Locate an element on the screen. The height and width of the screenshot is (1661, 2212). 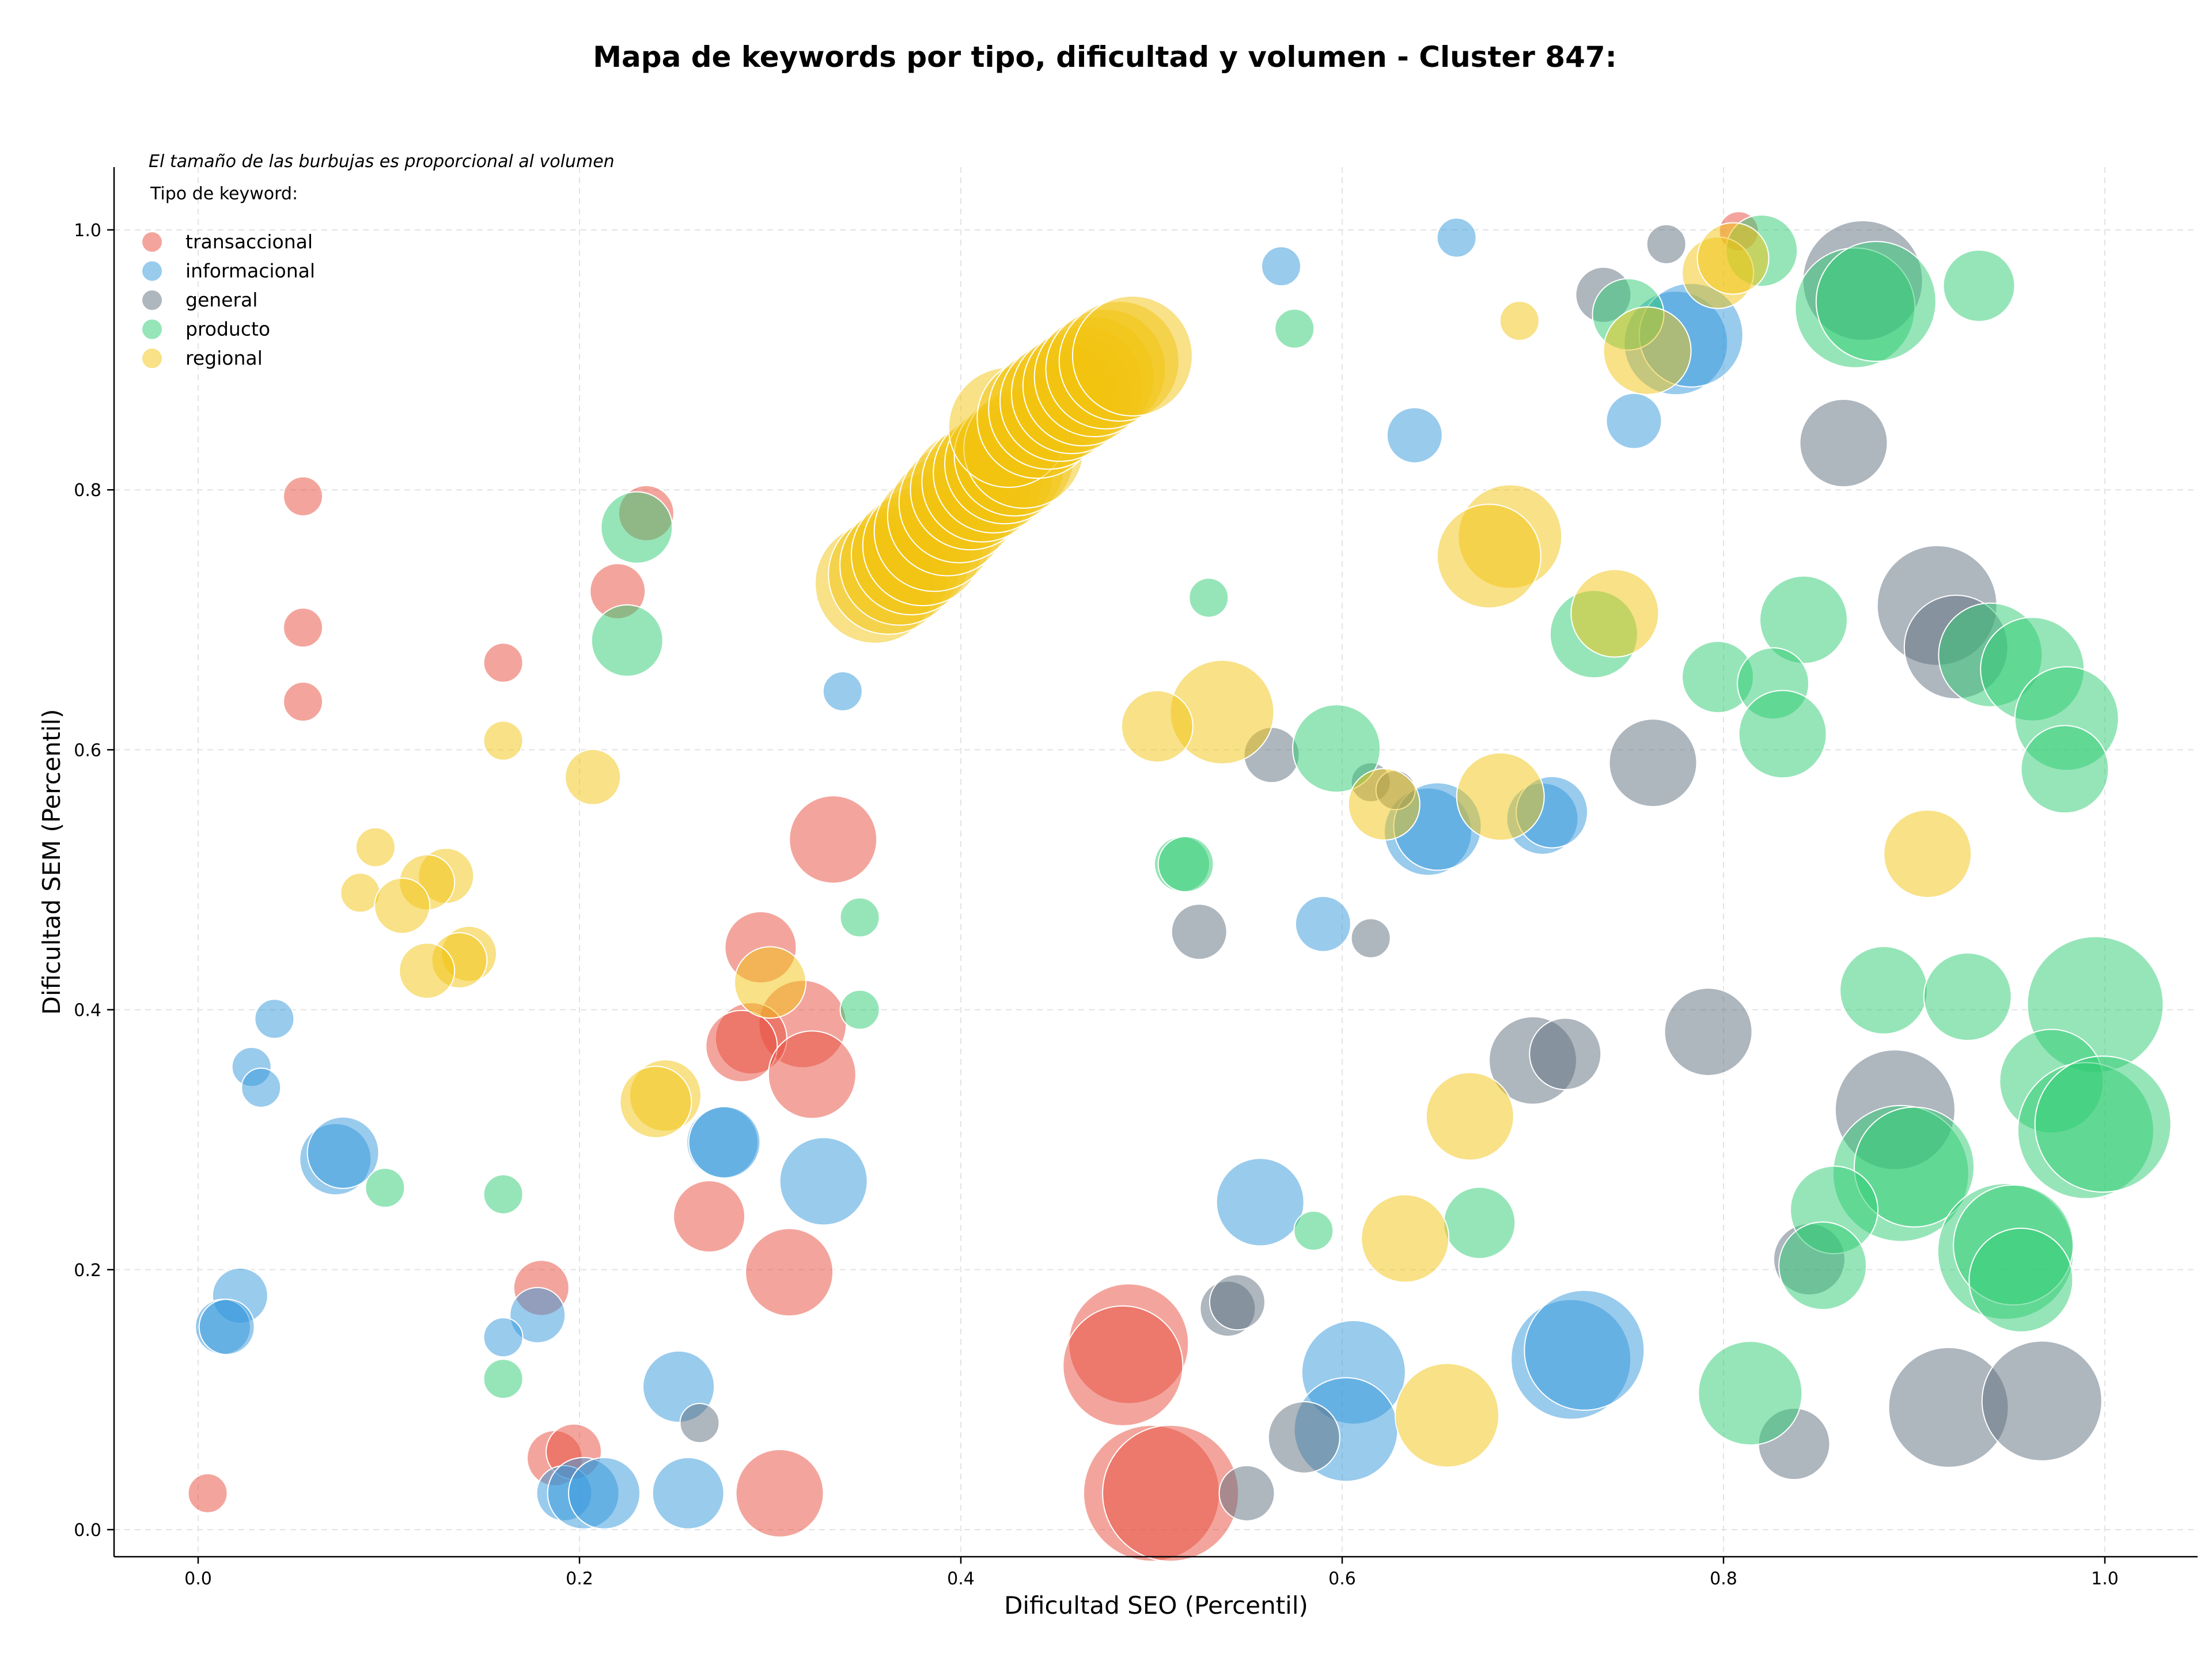
legend-label: transaccional is located at coordinates (249, 241).